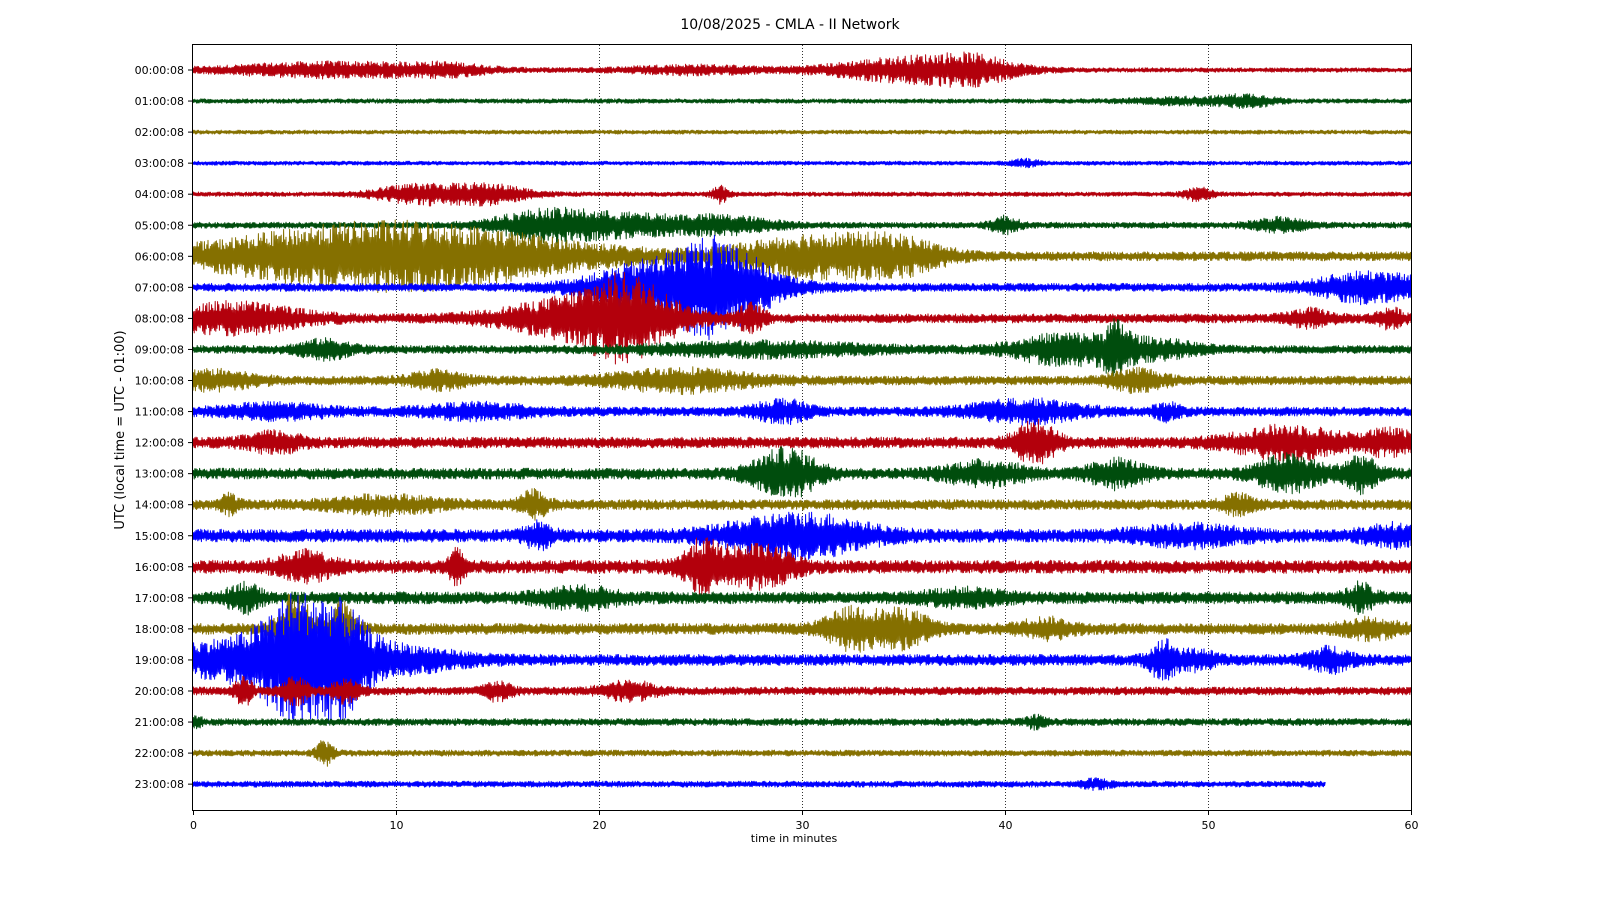  What do you see at coordinates (794, 838) in the screenshot?
I see `x-axis-label: time in minutes` at bounding box center [794, 838].